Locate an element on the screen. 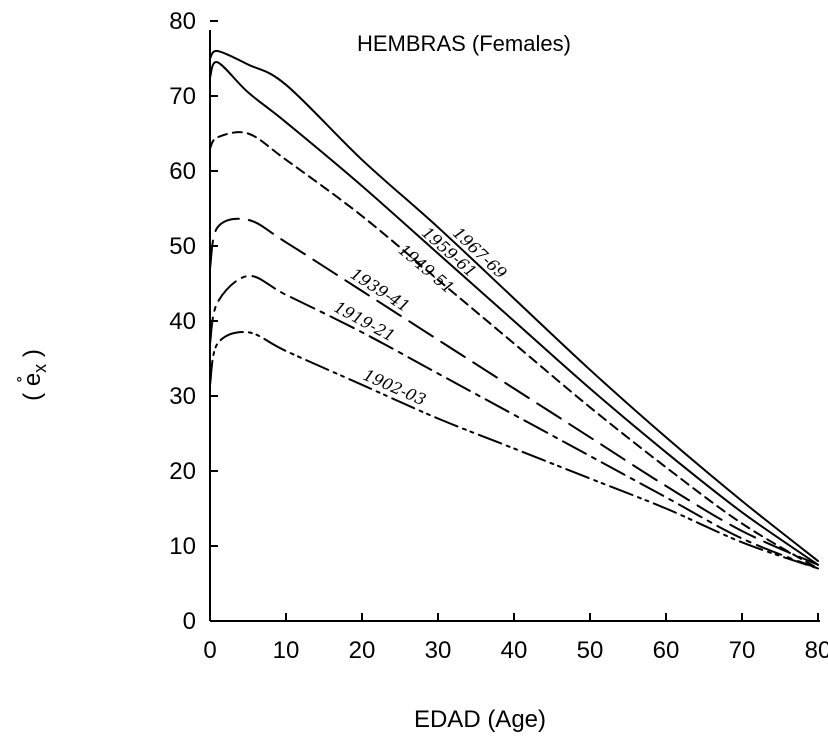 The height and width of the screenshot is (743, 828). x-tick-label: 40 is located at coordinates (514, 650).